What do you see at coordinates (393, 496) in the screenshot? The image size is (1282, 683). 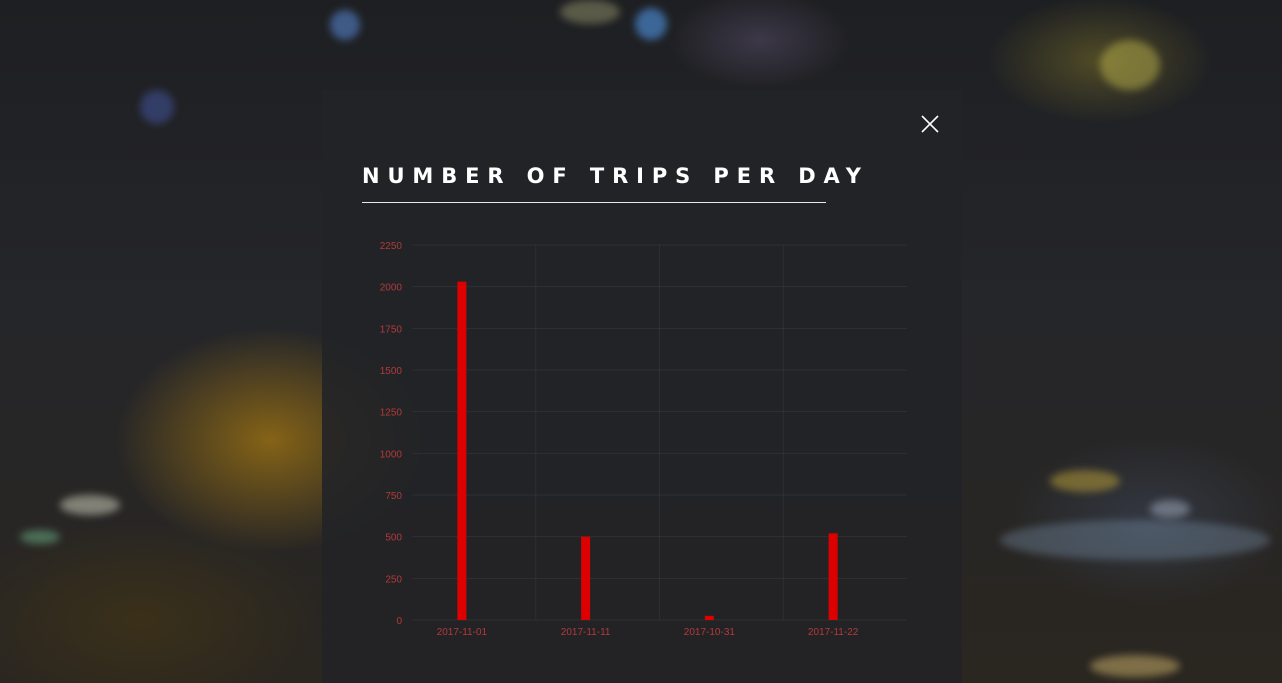 I see `y-tick-label: 750` at bounding box center [393, 496].